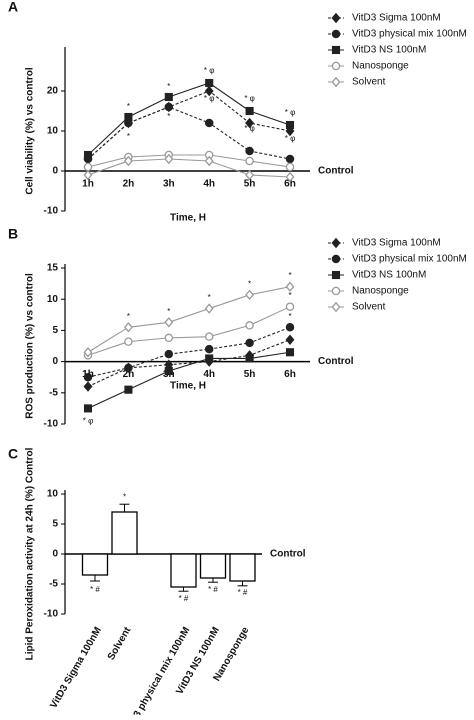 The height and width of the screenshot is (720, 474). I want to click on y-tick-label: 15, so click(53, 268).